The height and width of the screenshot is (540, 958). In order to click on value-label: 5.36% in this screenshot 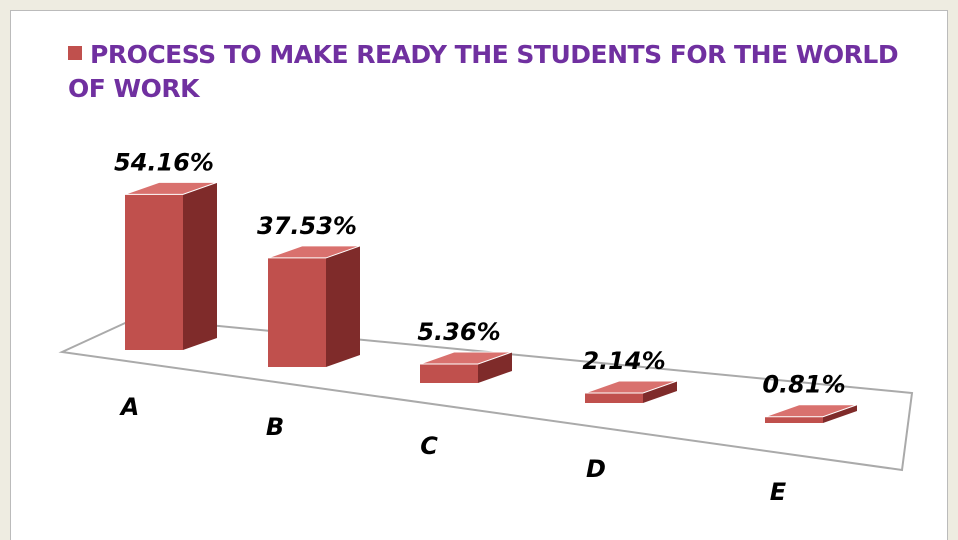, I will do `click(458, 332)`.